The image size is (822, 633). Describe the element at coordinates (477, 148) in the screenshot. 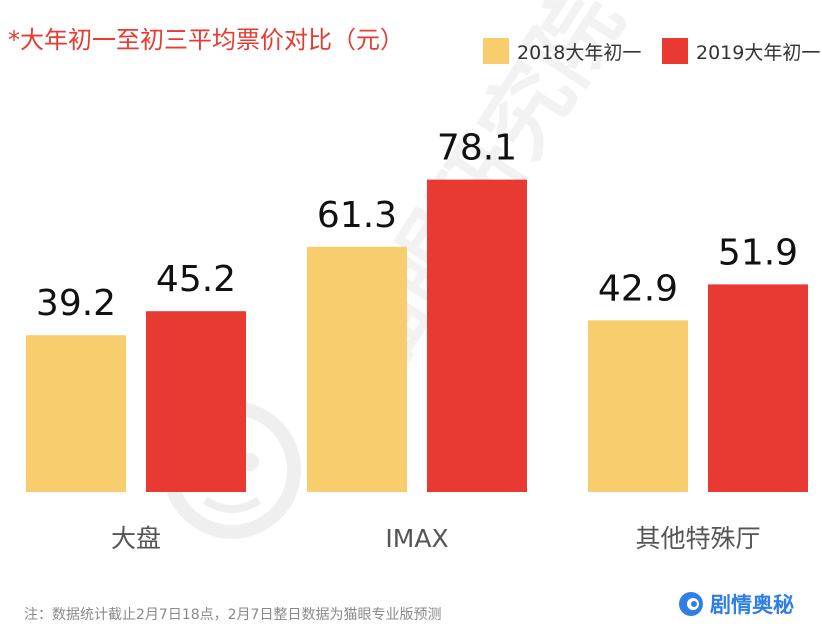

I see `value-label-2019-1: 78.1` at that location.